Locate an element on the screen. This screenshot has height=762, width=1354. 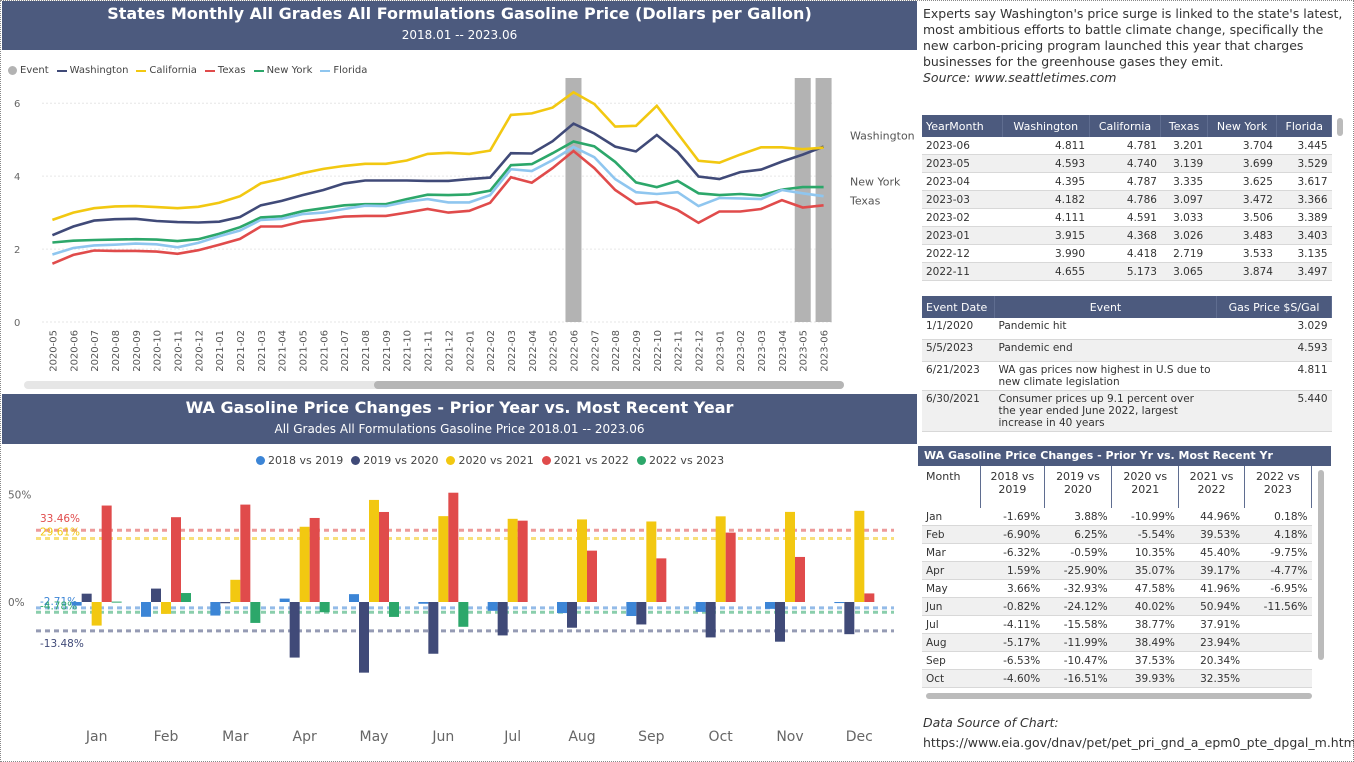
table-row: Mar -6.32% -0.59% 10.35% 45.40% -9.75% is located at coordinates (1117, 552).